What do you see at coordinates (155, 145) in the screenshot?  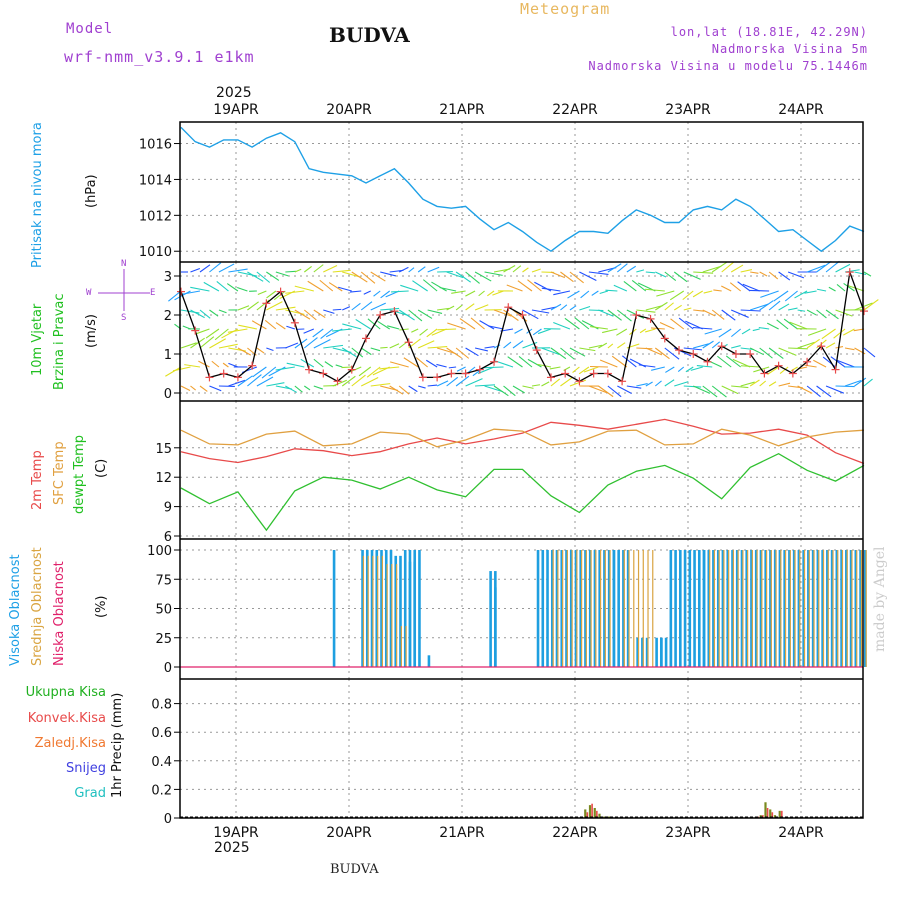 I see `y-tick-label: 1016` at bounding box center [155, 145].